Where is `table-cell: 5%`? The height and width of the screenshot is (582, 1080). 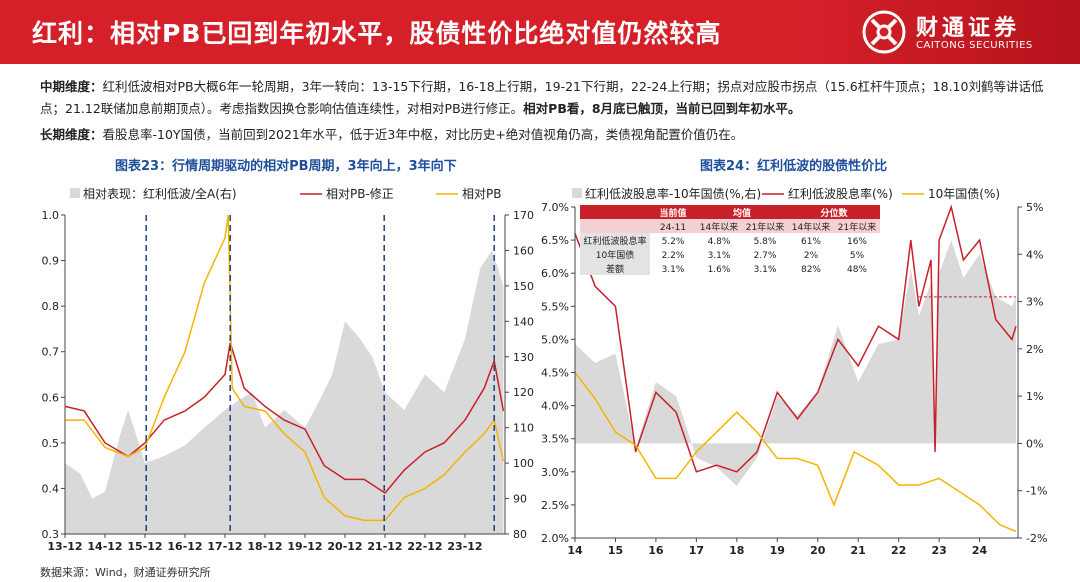 table-cell: 5% is located at coordinates (857, 256).